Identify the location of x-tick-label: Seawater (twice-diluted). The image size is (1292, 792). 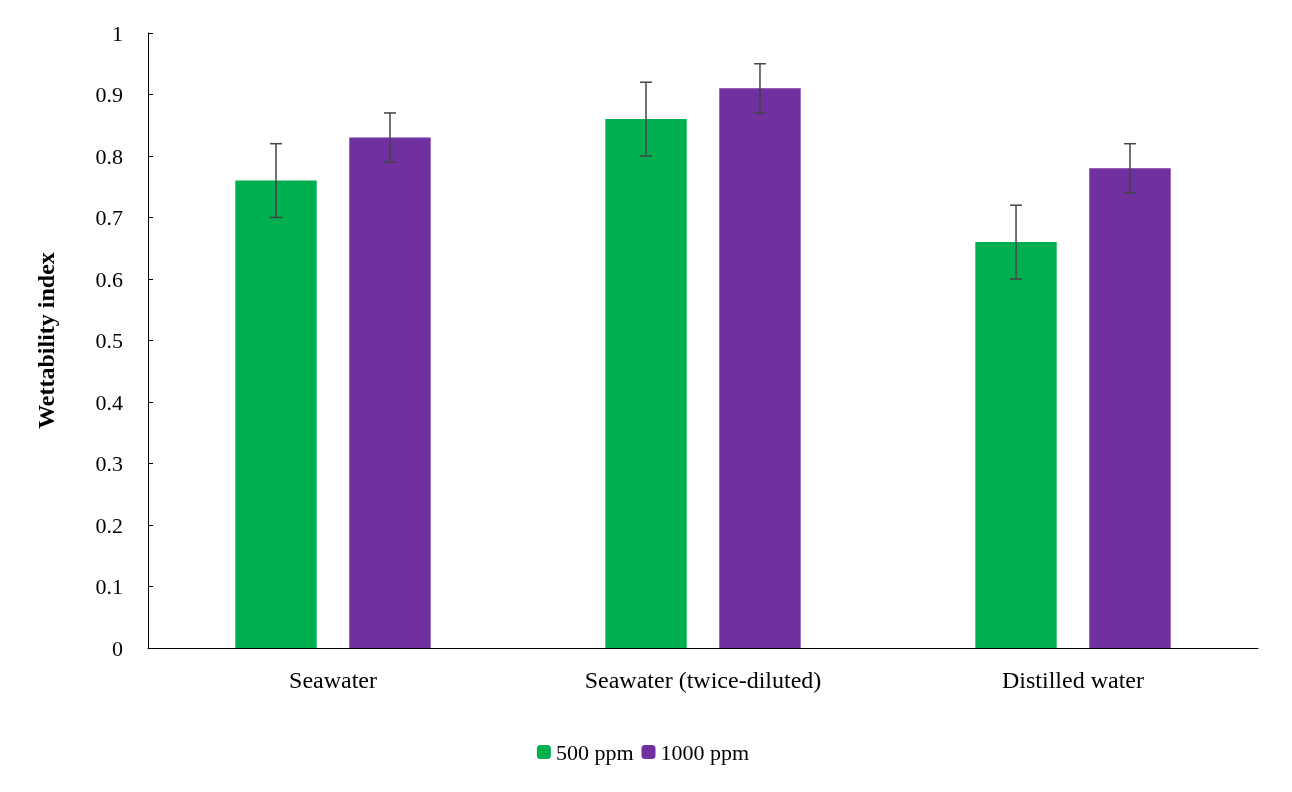
(703, 680).